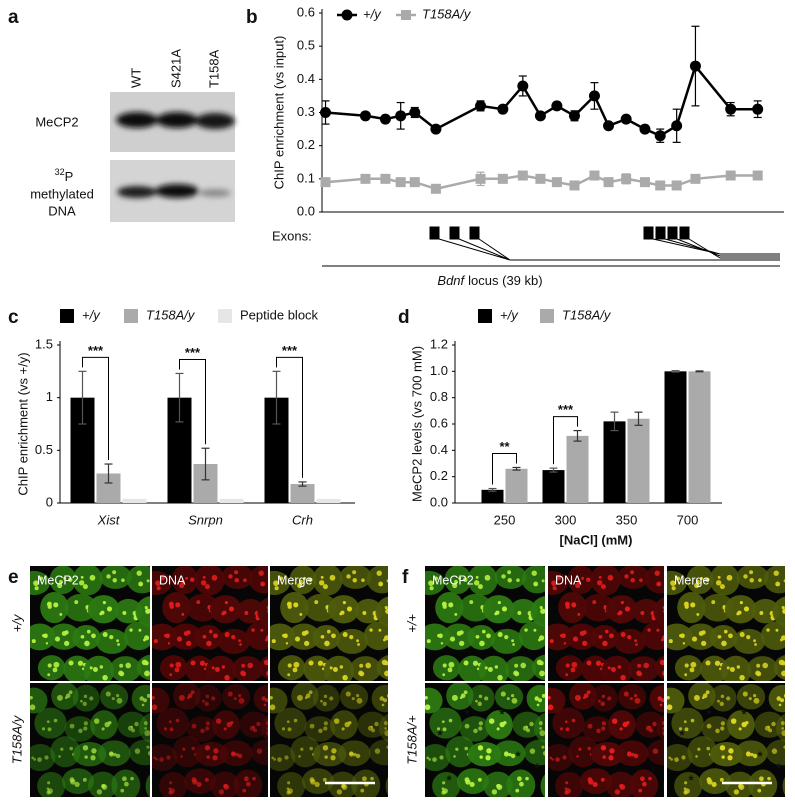  What do you see at coordinates (329, 623) in the screenshot?
I see `micrograph-tile` at bounding box center [329, 623].